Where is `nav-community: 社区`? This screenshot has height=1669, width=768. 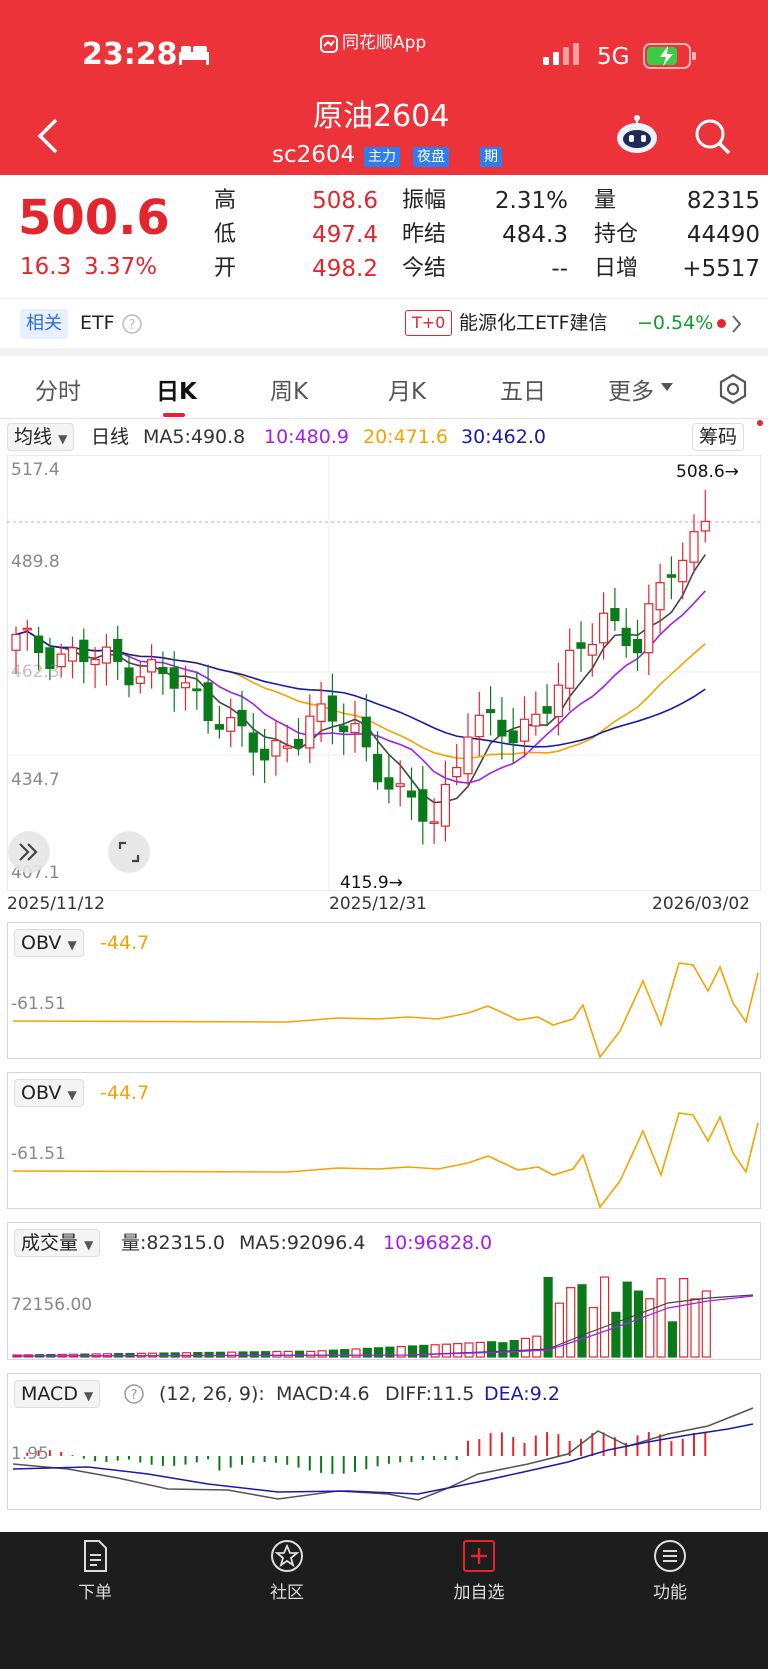 nav-community: 社区 is located at coordinates (287, 1570).